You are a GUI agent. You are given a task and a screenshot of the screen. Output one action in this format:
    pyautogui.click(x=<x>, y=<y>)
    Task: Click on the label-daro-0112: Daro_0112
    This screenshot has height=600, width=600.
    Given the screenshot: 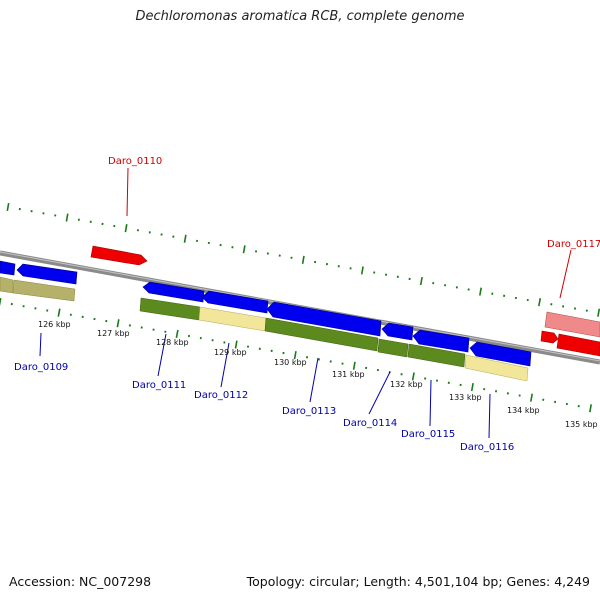 What is the action you would take?
    pyautogui.click(x=221, y=395)
    